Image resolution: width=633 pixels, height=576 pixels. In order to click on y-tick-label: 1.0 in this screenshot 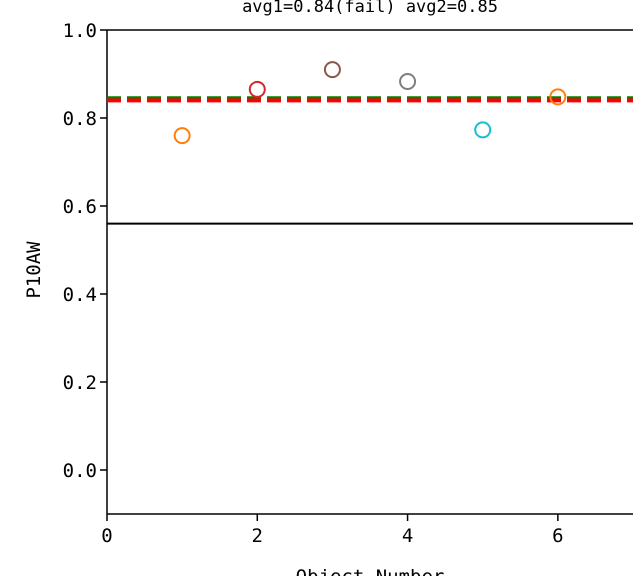, I will do `click(80, 31)`.